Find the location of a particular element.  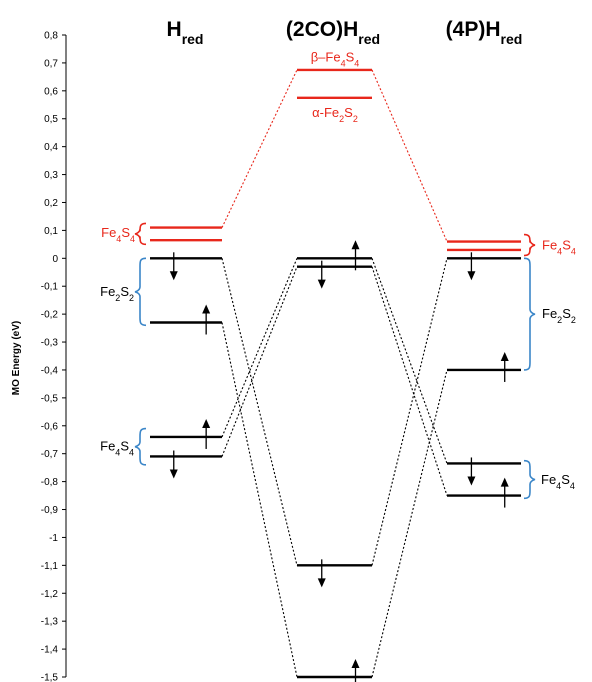

y-tick-label: -0,7 is located at coordinates (50, 454).